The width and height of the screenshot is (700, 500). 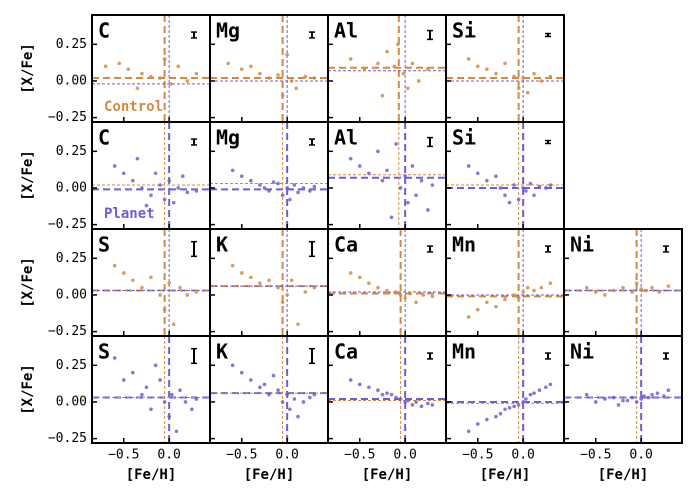 What do you see at coordinates (67, 331) in the screenshot?
I see `y-tick-label: −0.25` at bounding box center [67, 331].